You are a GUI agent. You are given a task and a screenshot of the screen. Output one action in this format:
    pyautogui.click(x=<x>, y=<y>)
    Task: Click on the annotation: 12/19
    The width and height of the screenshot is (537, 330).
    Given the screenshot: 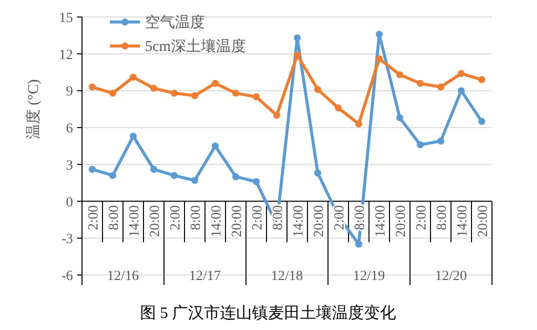 What is the action you would take?
    pyautogui.click(x=369, y=276)
    